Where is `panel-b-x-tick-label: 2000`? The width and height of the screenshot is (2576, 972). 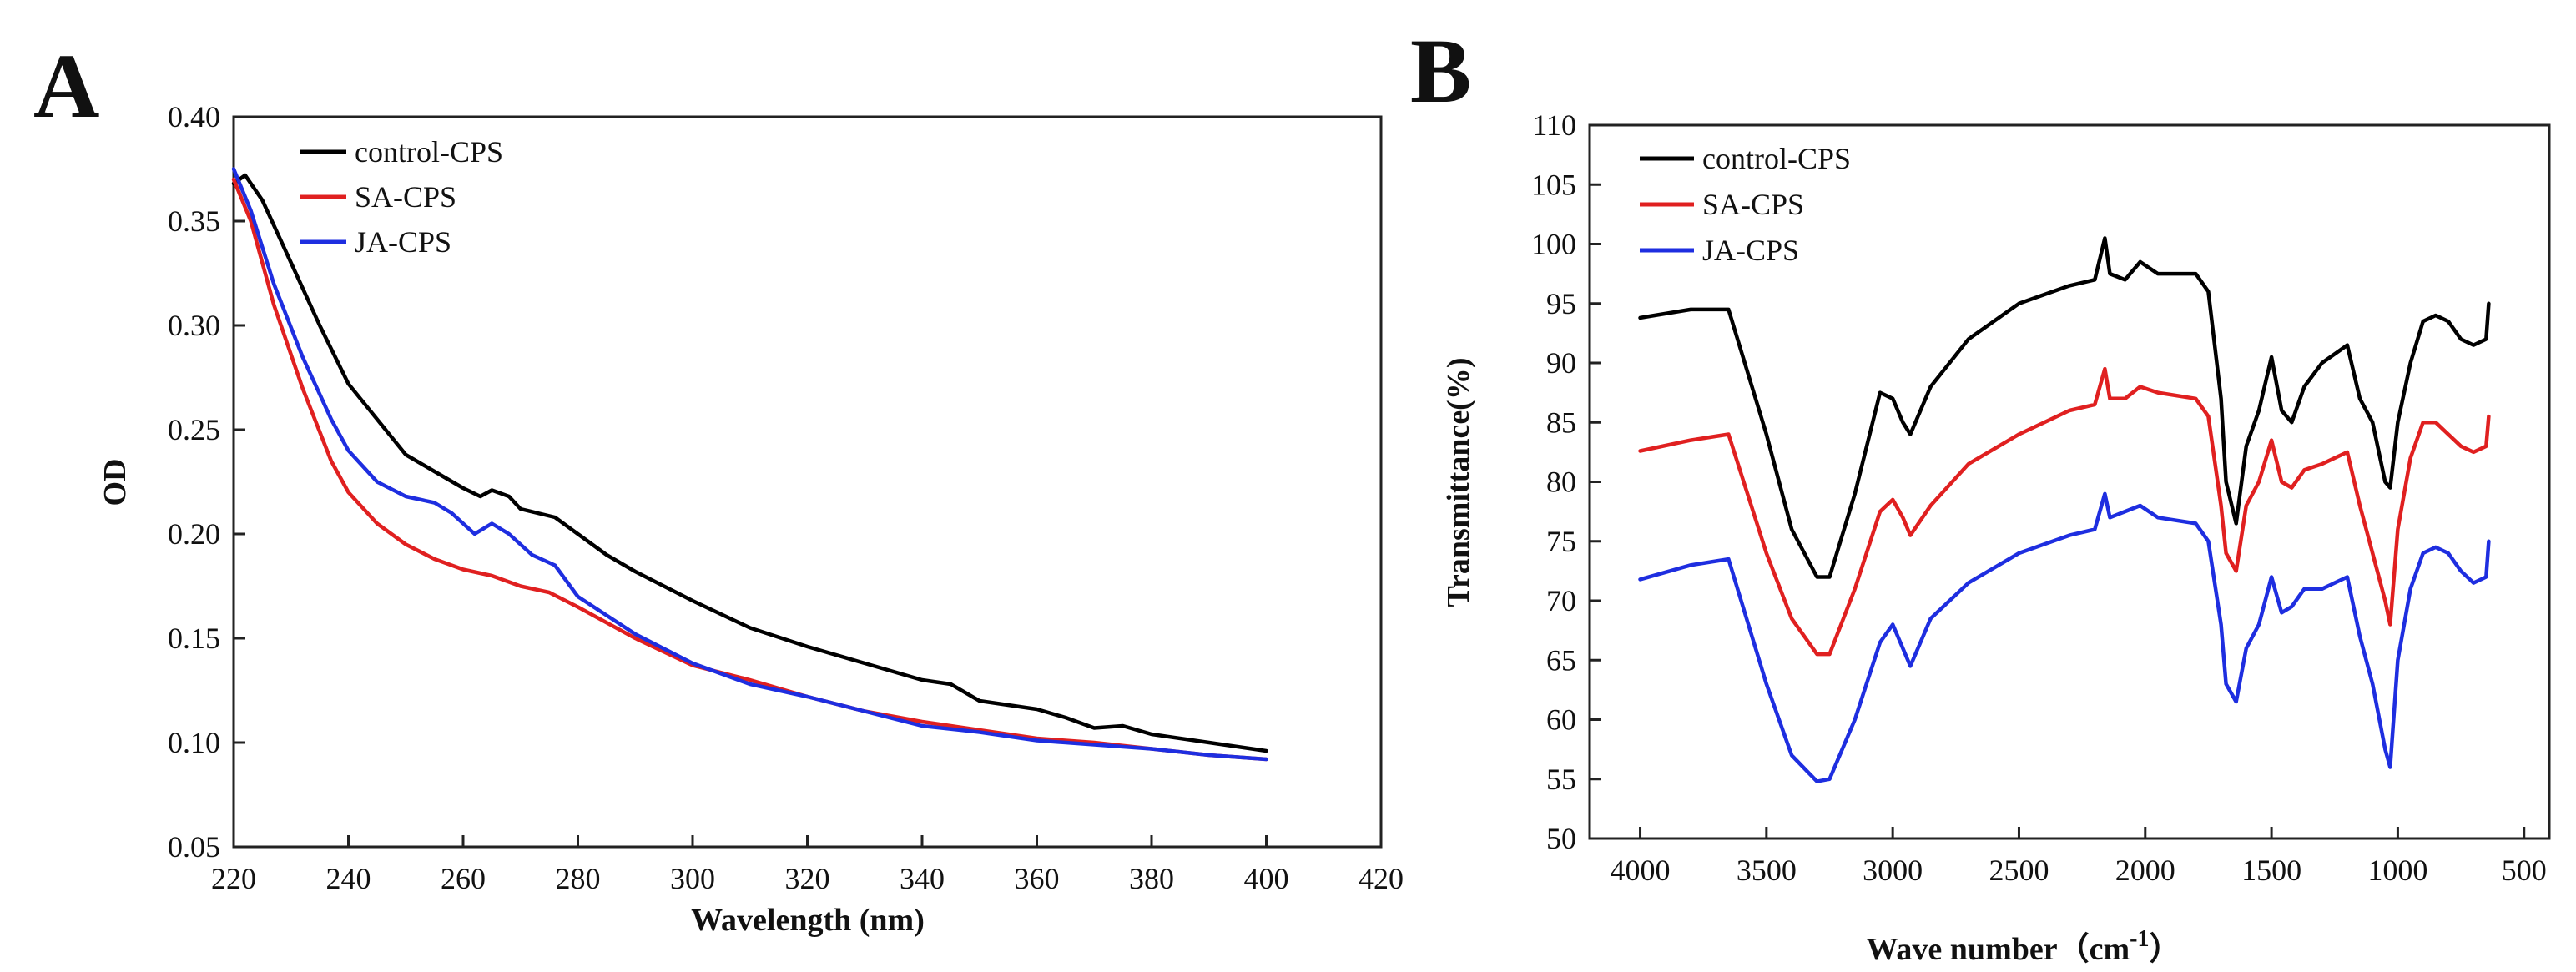
panel-b-x-tick-label: 2000 is located at coordinates (2145, 871).